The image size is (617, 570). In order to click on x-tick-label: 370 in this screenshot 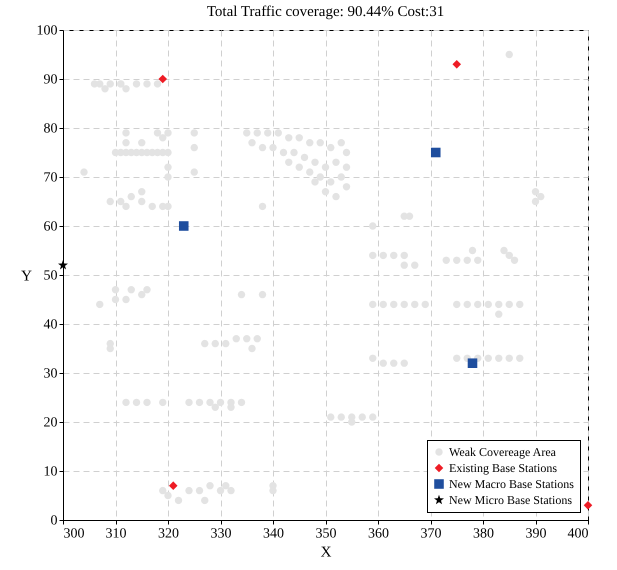, I will do `click(431, 534)`.